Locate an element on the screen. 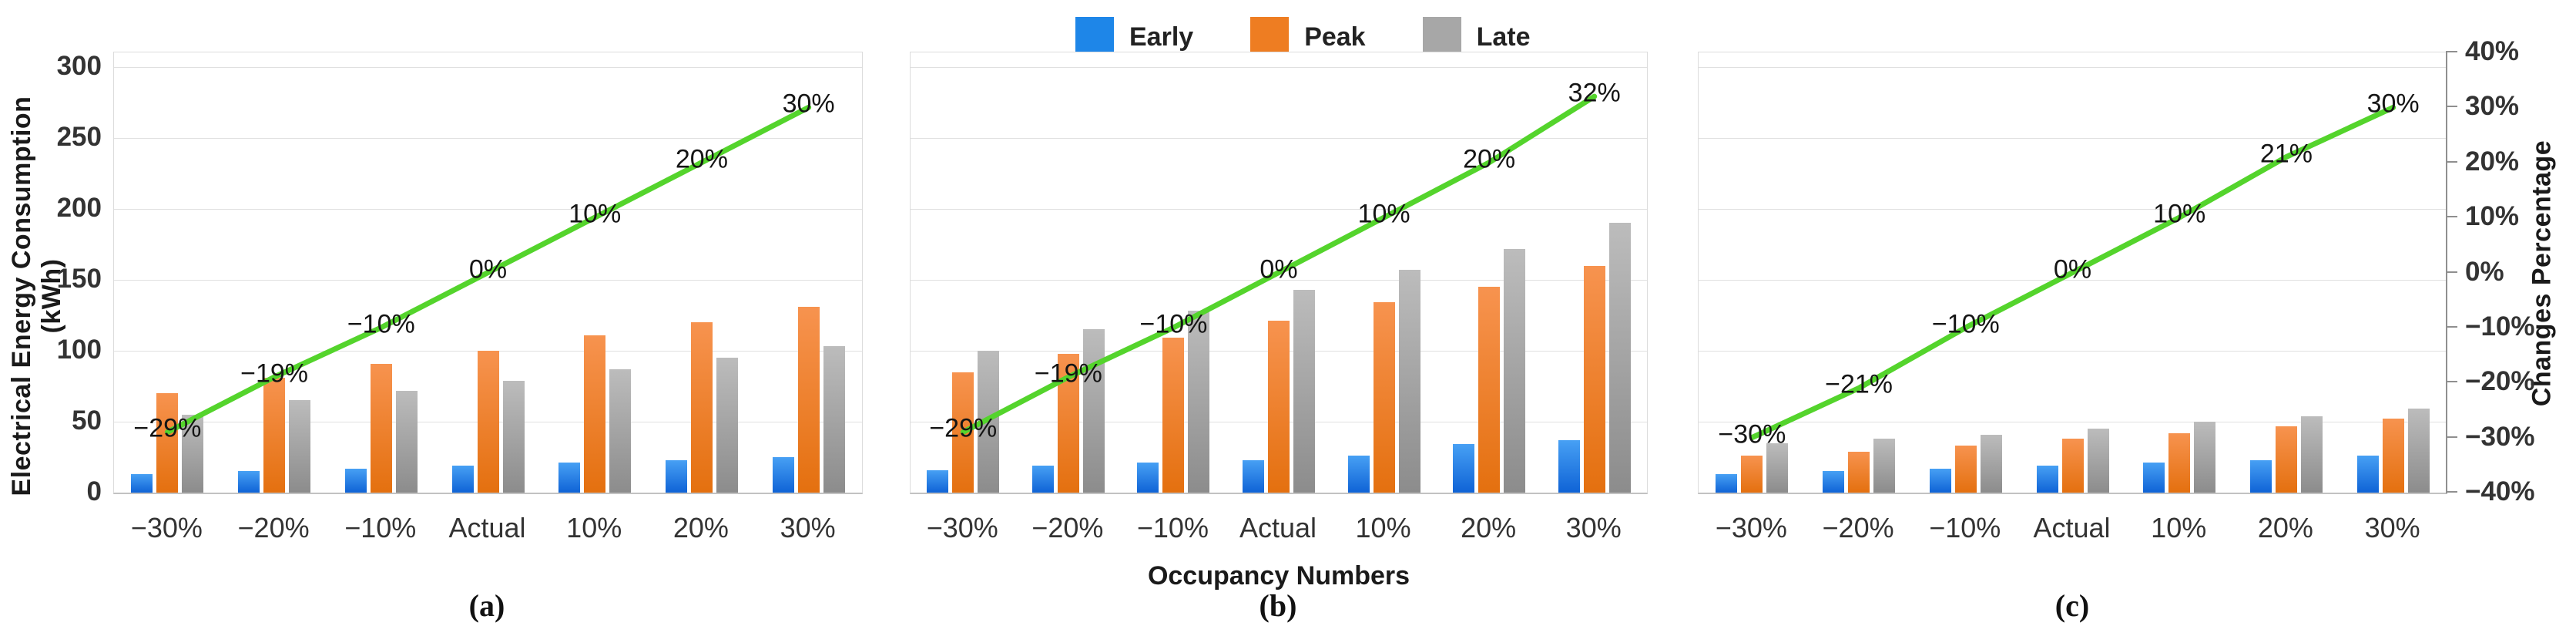 The image size is (2576, 636). right-tick-label: 0% is located at coordinates (2484, 271).